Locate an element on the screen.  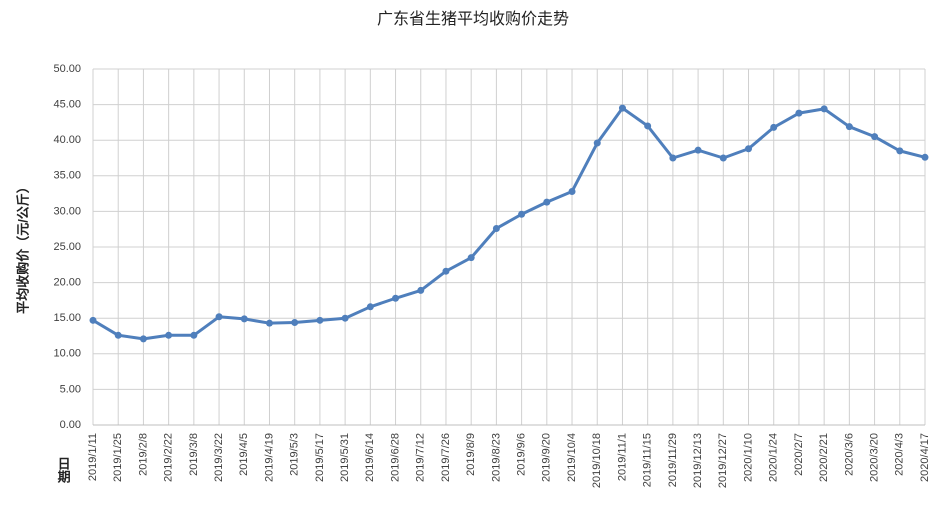
x-tick-label: 2020/2/21 is located at coordinates (824, 457).